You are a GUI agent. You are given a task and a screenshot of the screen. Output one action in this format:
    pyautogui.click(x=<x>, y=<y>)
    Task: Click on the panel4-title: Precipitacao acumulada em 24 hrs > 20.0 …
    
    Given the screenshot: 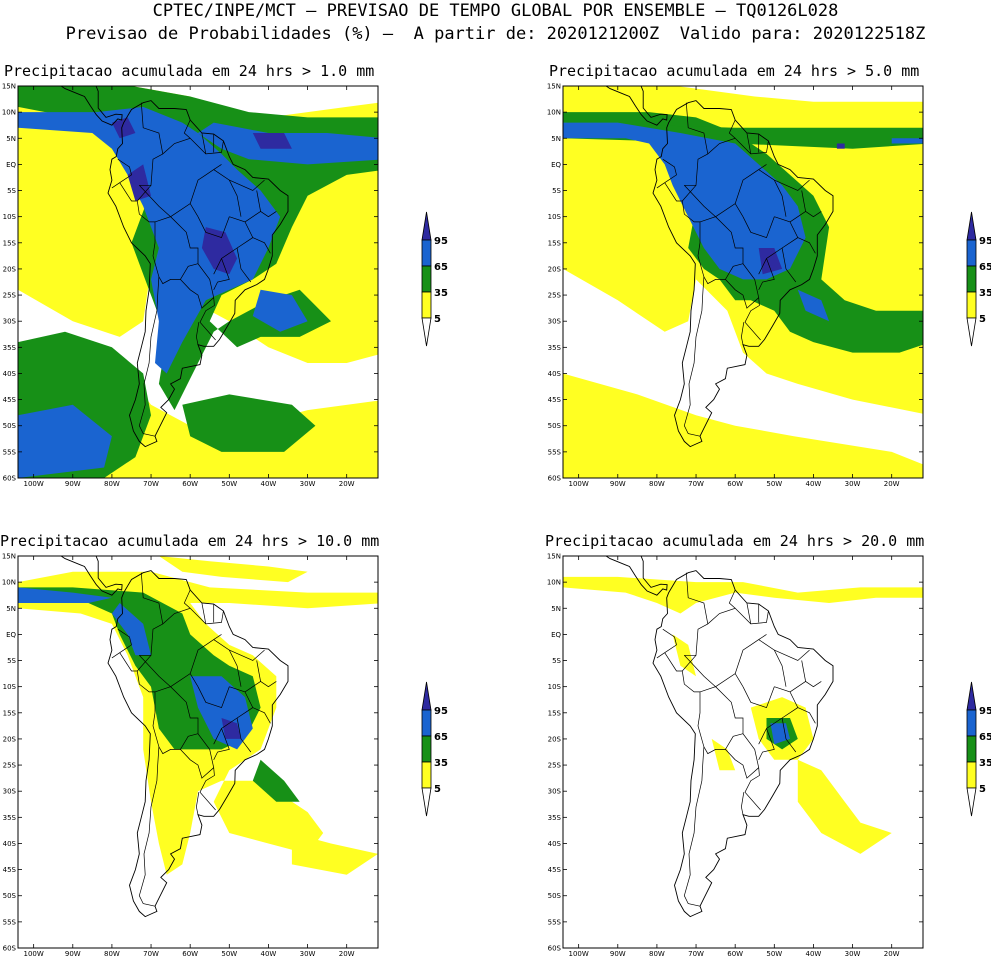 What is the action you would take?
    pyautogui.click(x=735, y=541)
    